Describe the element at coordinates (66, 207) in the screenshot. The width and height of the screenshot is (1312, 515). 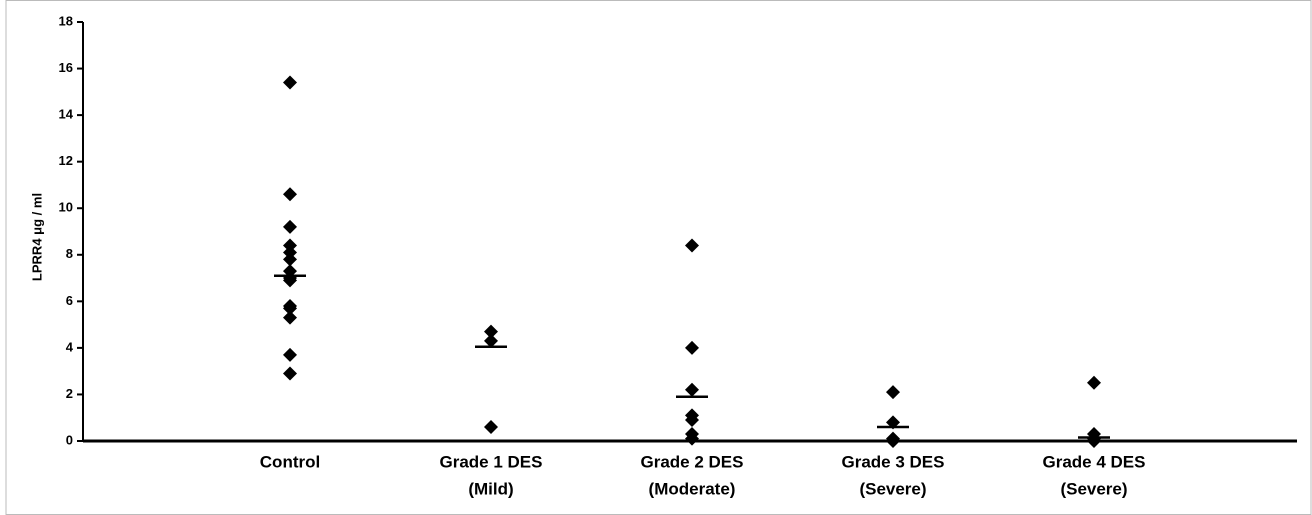
I see `y-tick-label: 10` at that location.